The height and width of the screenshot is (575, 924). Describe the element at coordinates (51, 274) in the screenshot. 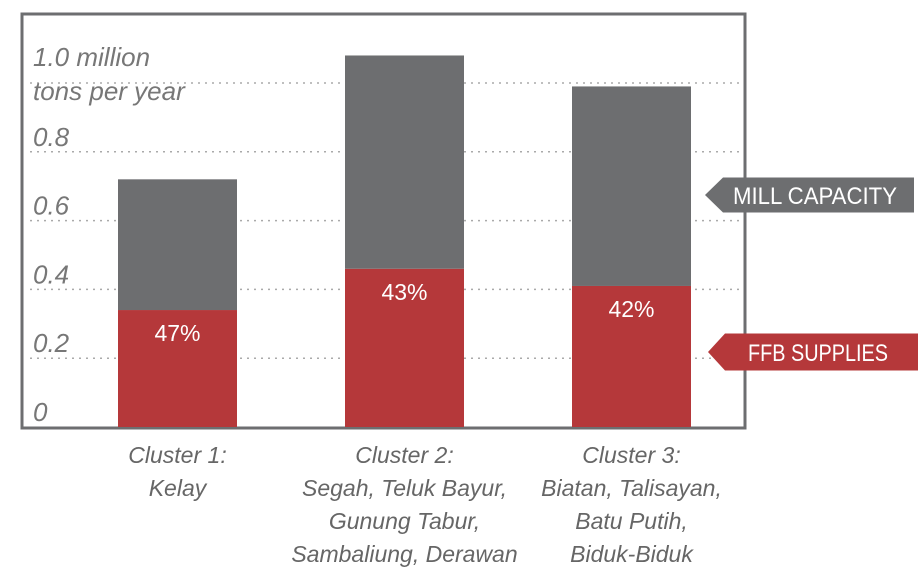

I see `y-tick-label: 0.4` at that location.